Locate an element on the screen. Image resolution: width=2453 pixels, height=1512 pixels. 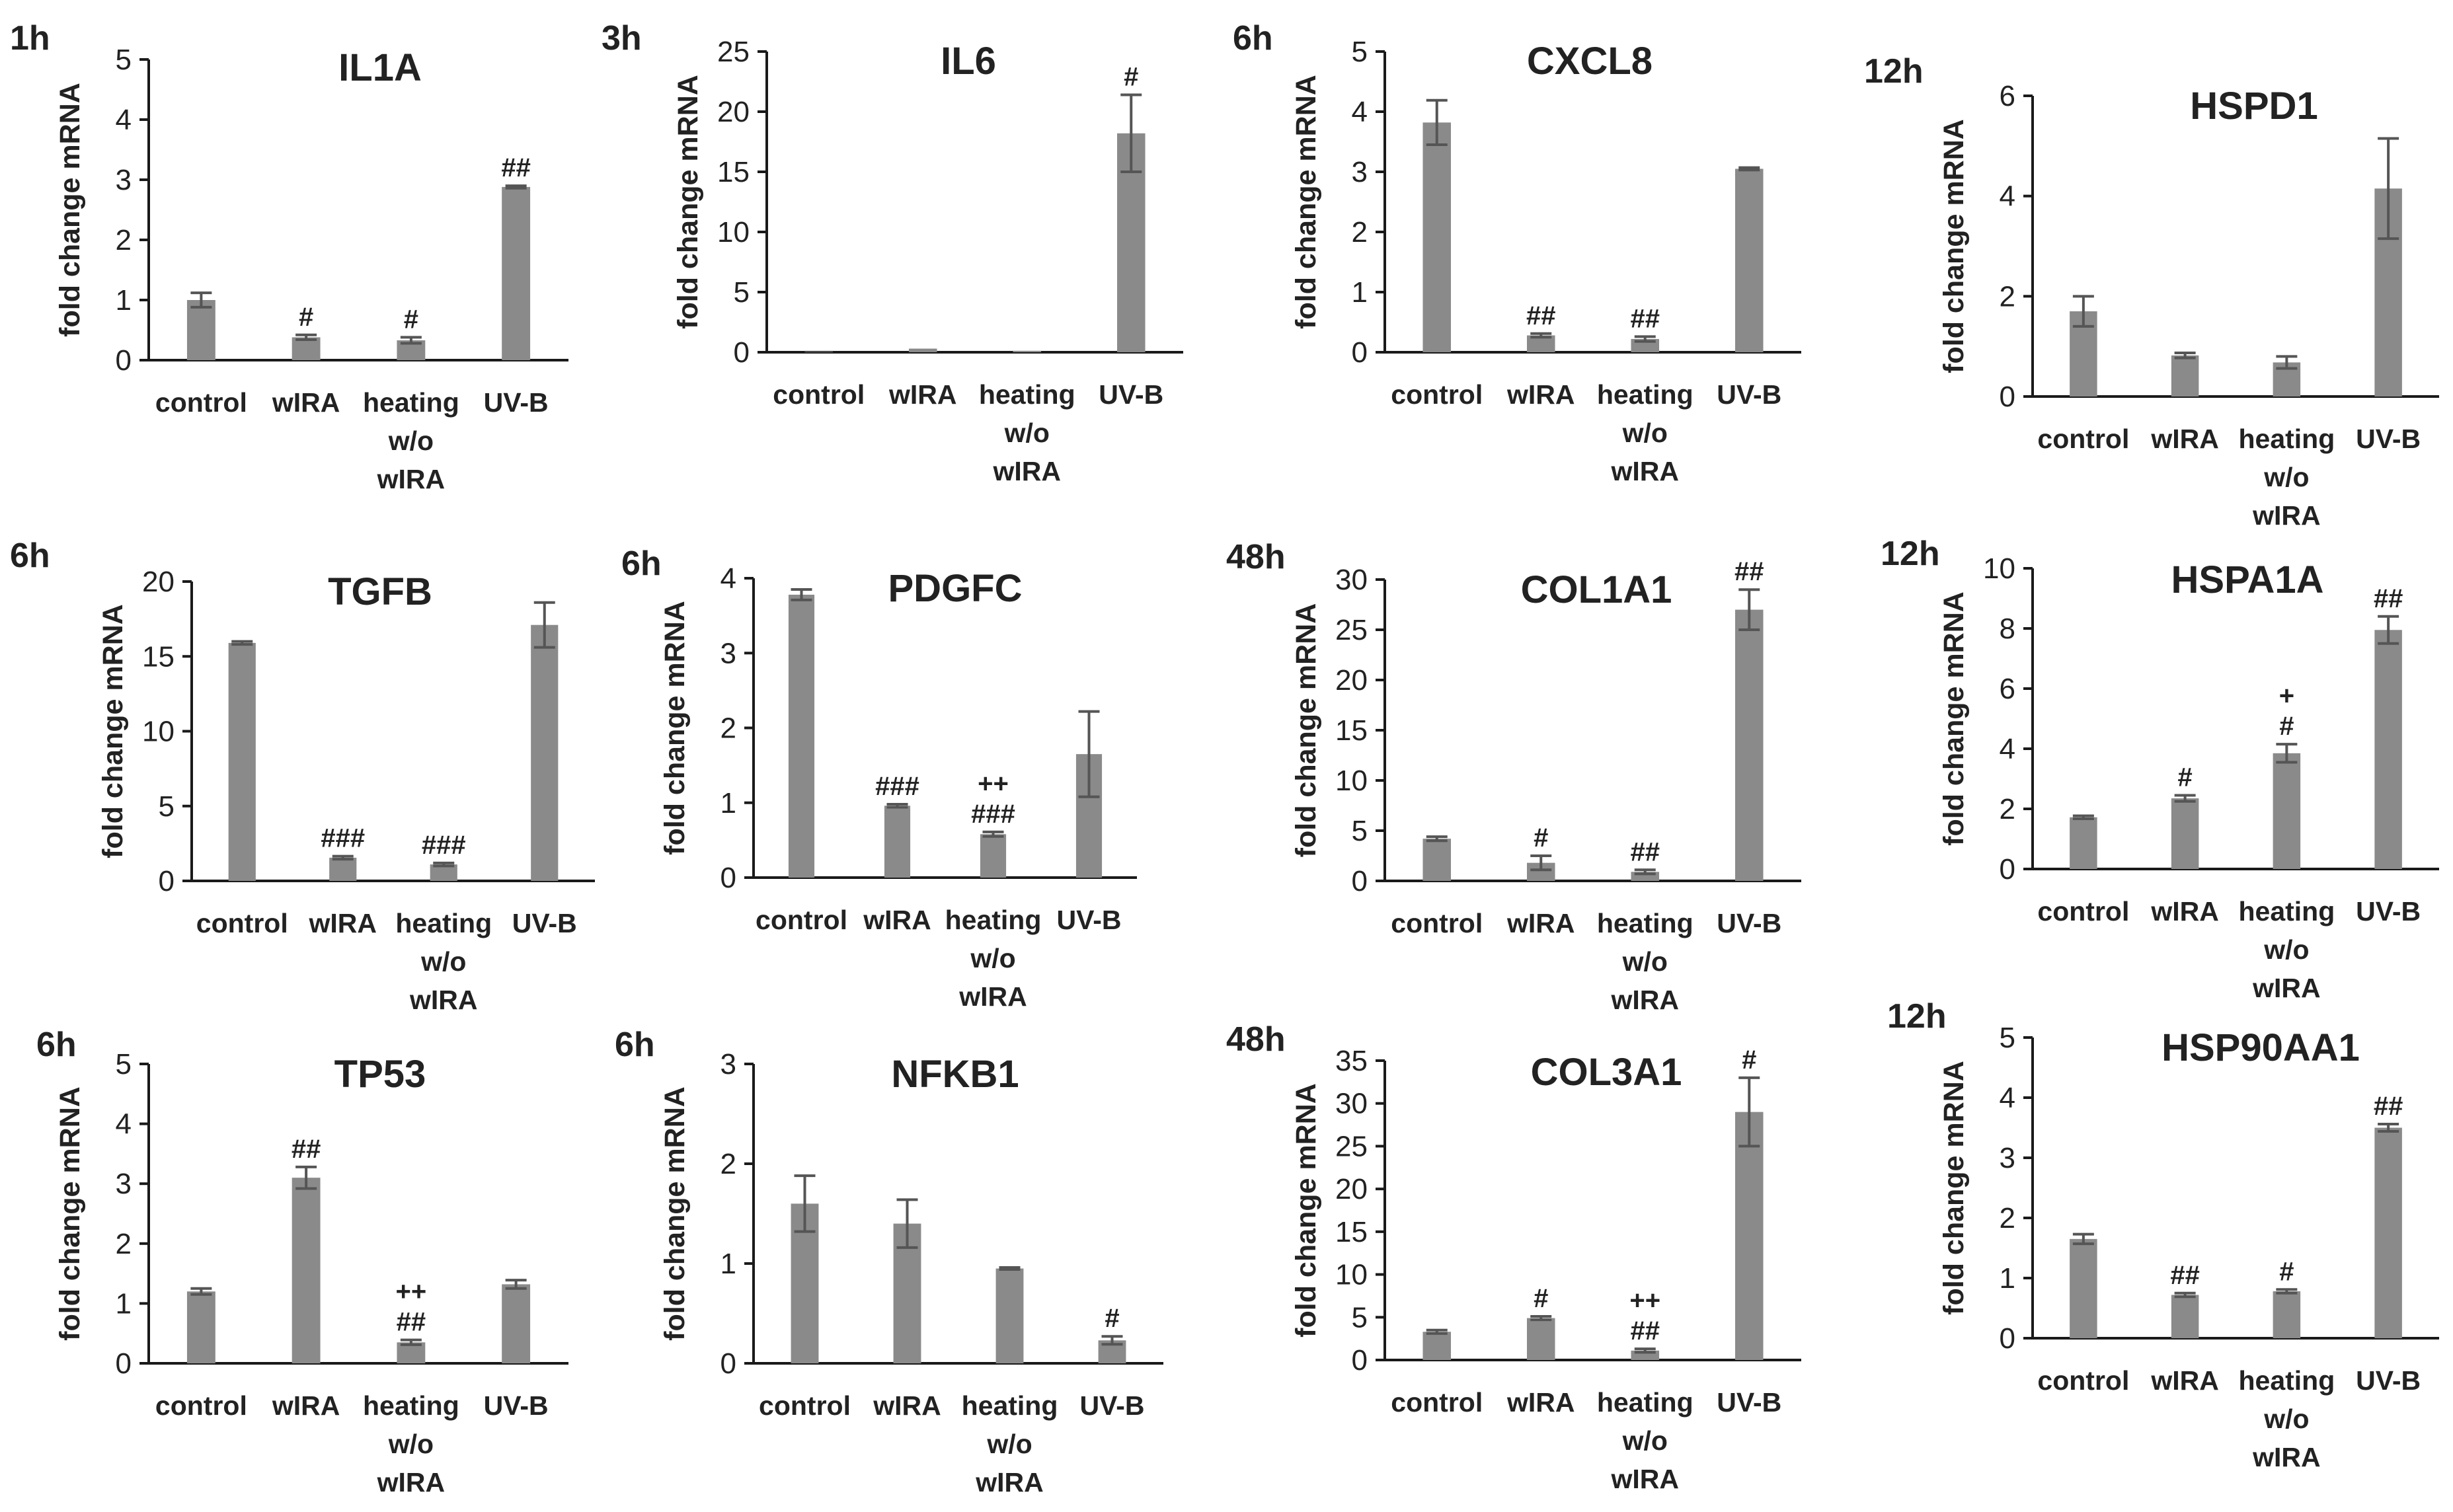
chart-title: TP53 is located at coordinates (380, 1074).